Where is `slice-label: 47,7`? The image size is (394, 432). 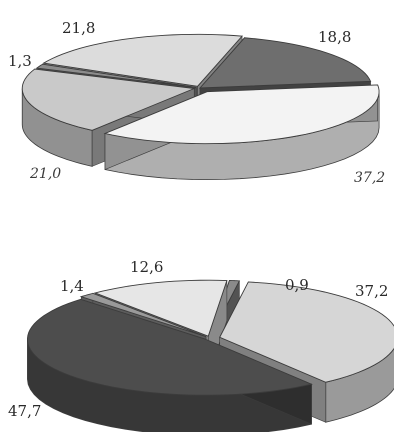 slice-label: 47,7 is located at coordinates (24, 411).